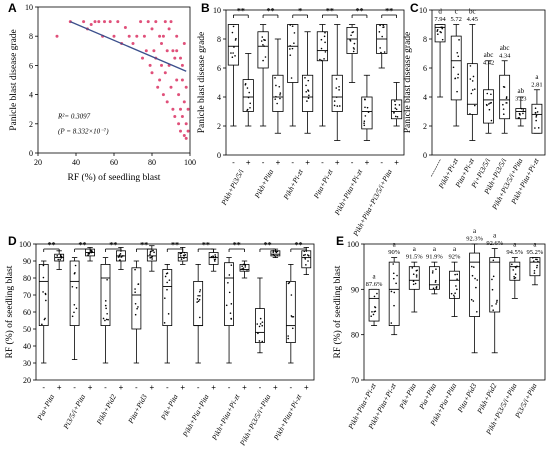 This screenshot has height=463, width=550. What do you see at coordinates (114, 177) in the screenshot?
I see `x-axis-label: RF (%) of seedling blast` at bounding box center [114, 177].